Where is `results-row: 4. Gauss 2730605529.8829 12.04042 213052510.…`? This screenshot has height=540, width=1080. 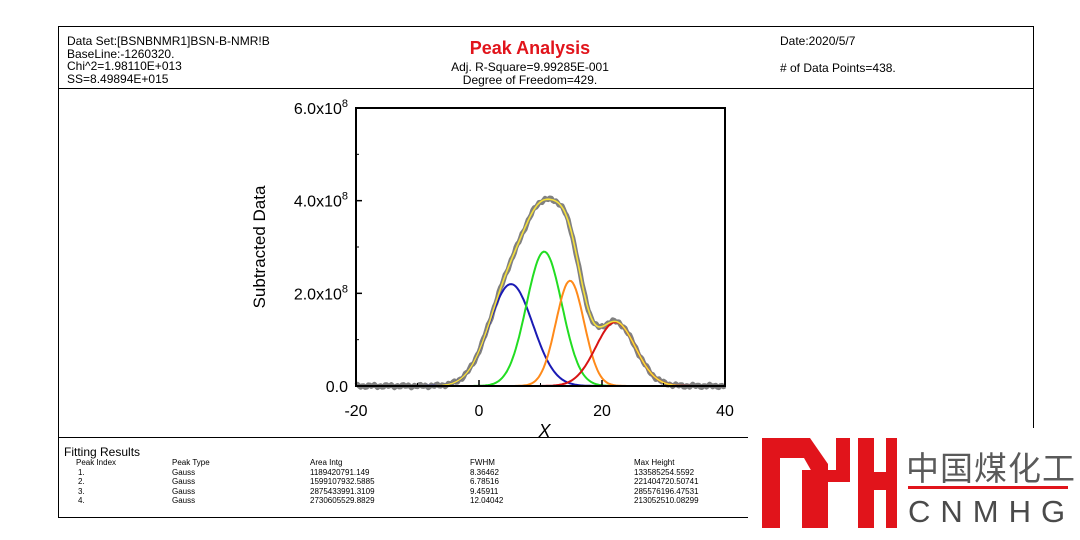
results-row: 4. Gauss 2730605529.8829 12.04042 213052510.… is located at coordinates (418, 501).